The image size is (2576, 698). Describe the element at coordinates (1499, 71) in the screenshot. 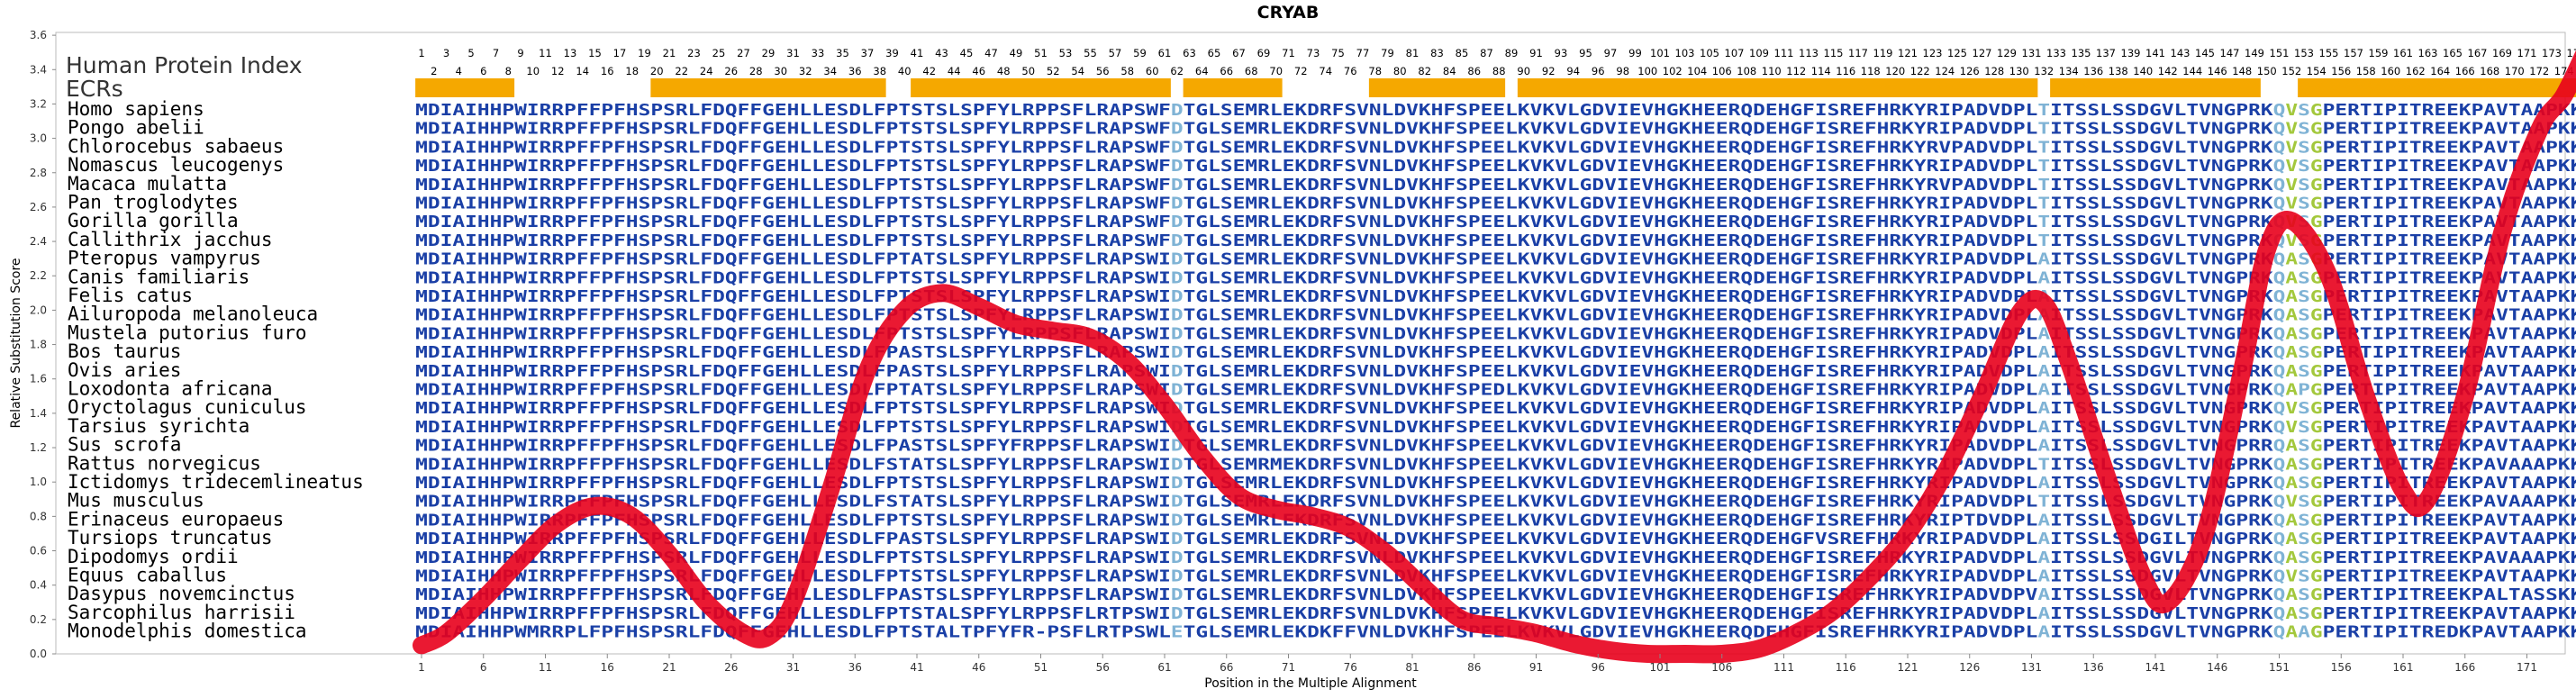

I see `position-number: 88` at that location.